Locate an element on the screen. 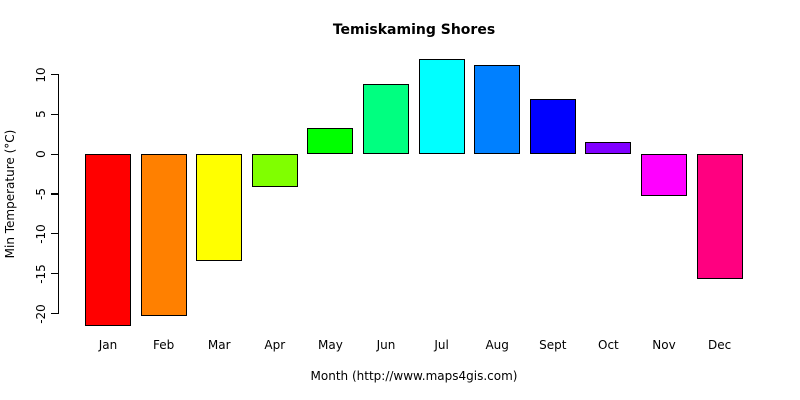 This screenshot has height=400, width=800. x-tick-label-dec: Dec is located at coordinates (719, 345).